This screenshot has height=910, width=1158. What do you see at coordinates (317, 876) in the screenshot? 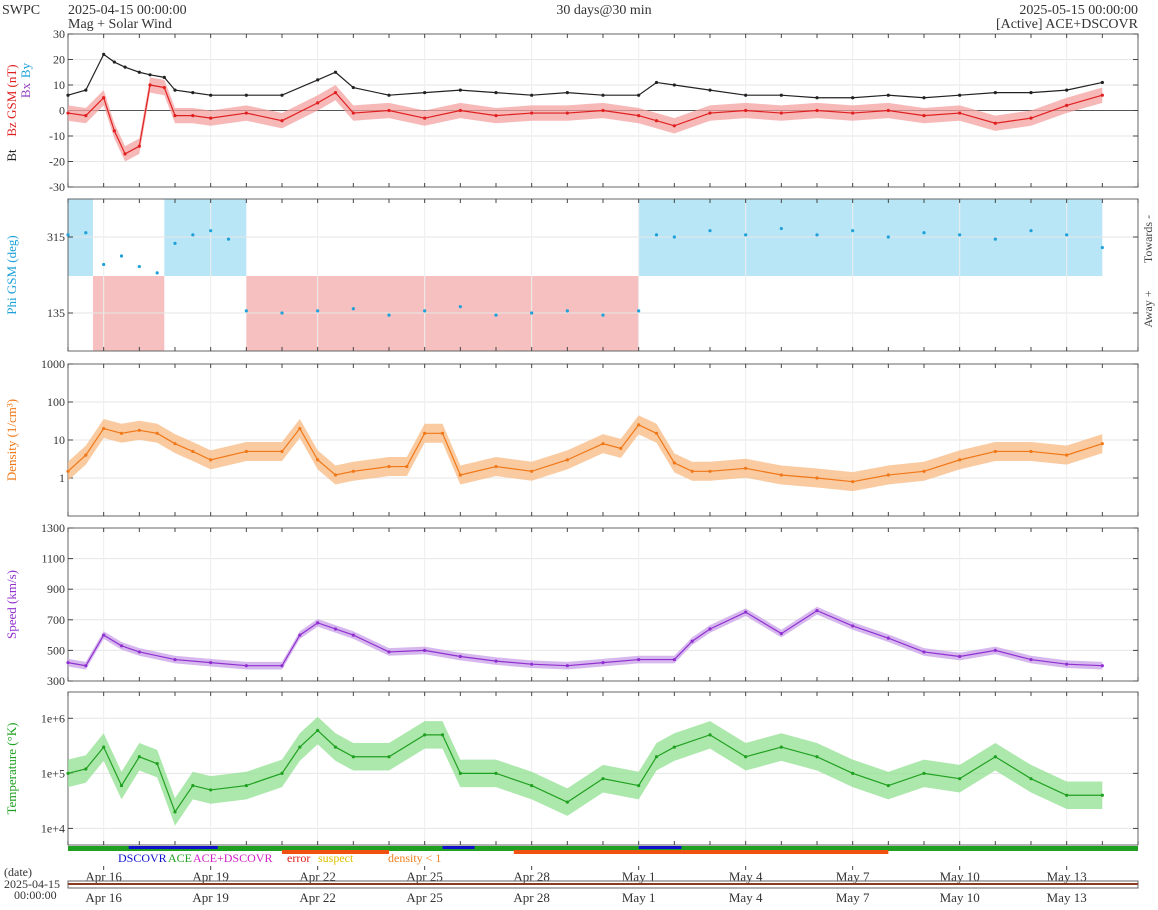
I see `x-tick-label: Apr 22` at bounding box center [317, 876].